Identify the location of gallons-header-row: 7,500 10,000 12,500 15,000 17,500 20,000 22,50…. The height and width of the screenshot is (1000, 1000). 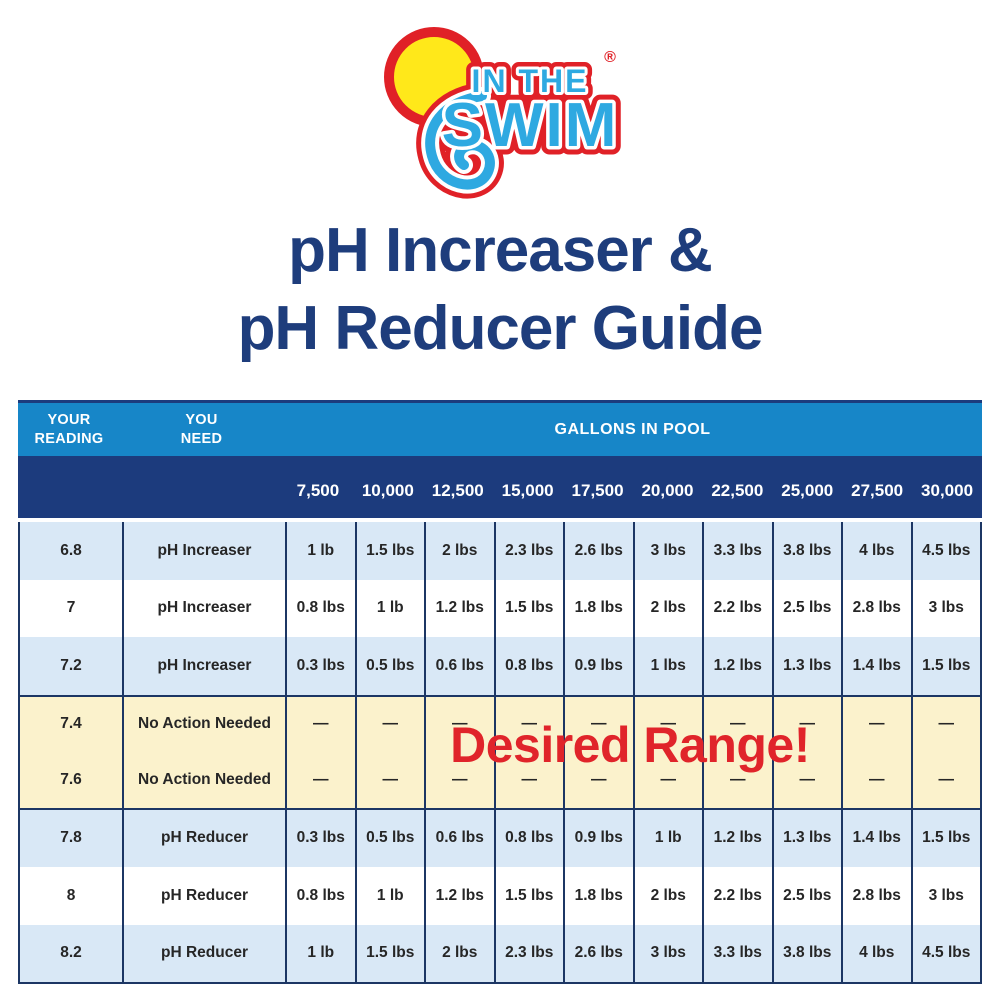
(500, 487).